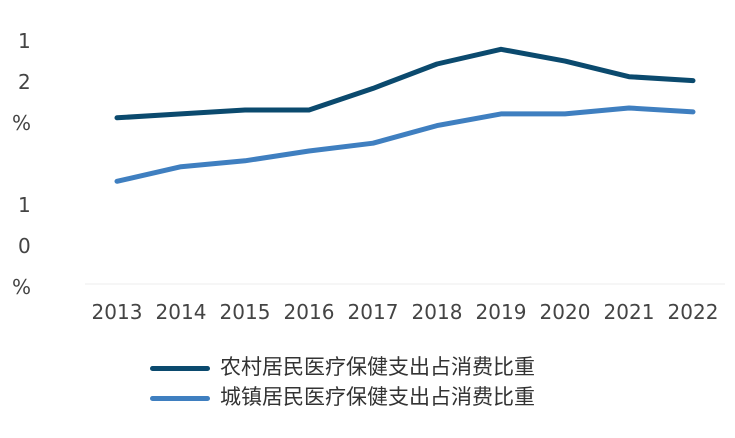 This screenshot has height=438, width=735. I want to click on legend-swatch-rural, so click(180, 368).